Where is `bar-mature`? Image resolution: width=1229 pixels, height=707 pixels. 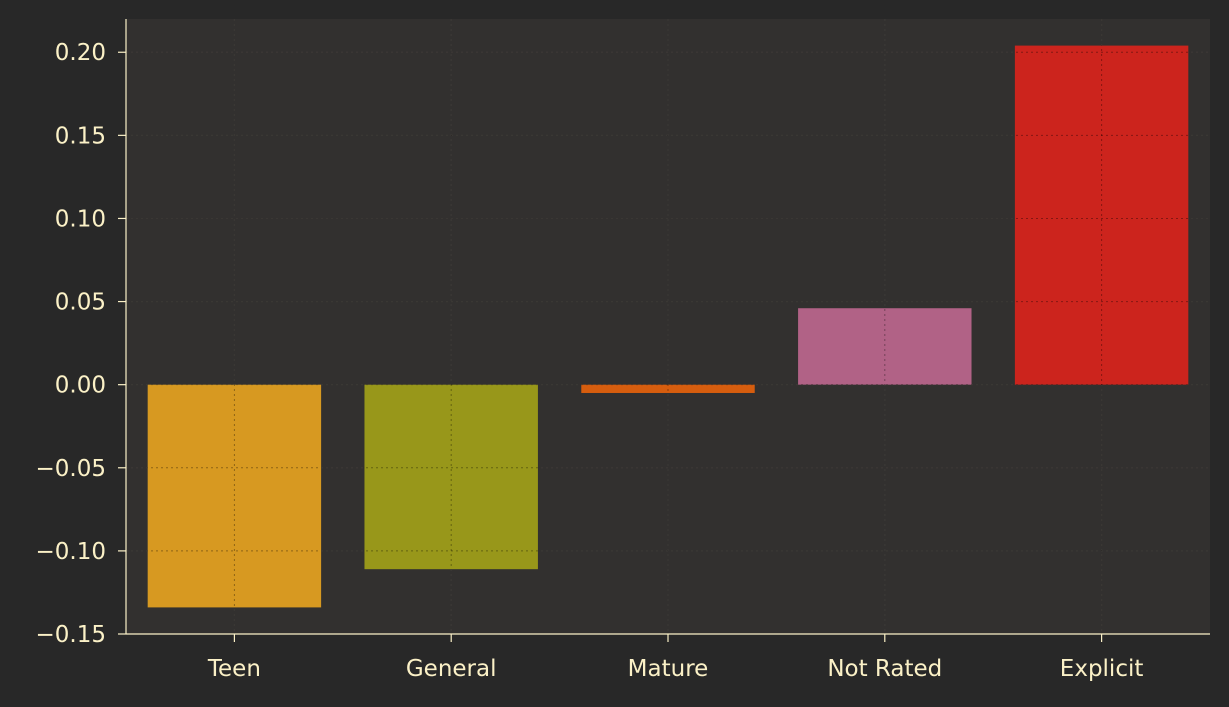
bar-mature is located at coordinates (668, 388).